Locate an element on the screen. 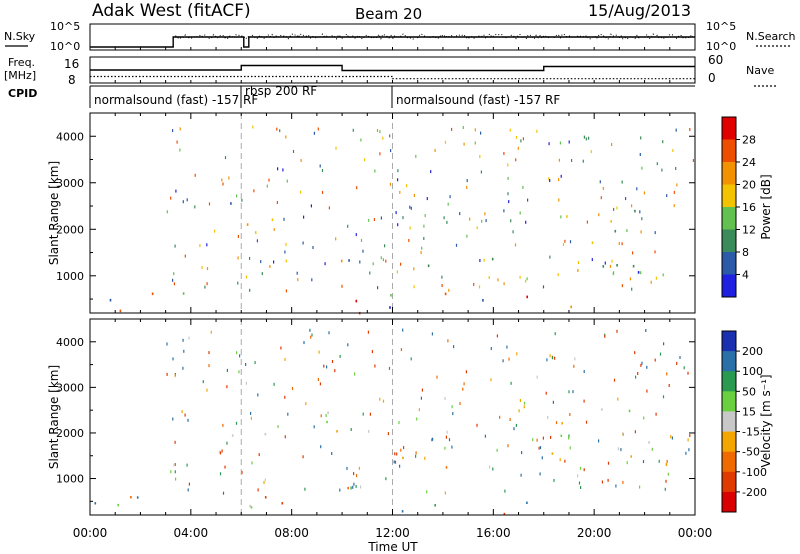 The image size is (800, 554). colorbar-tick-label: 100 is located at coordinates (752, 371).